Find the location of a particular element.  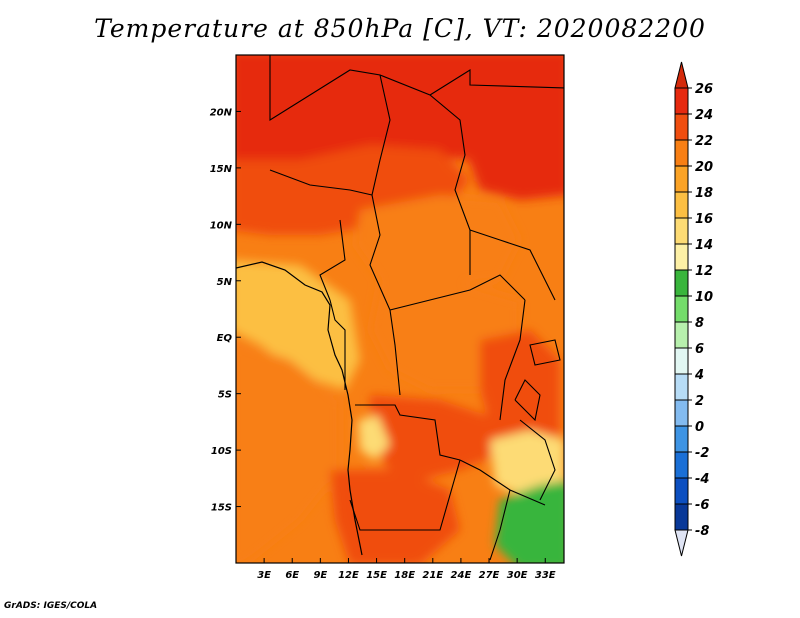

colorbar-over-arrow is located at coordinates (681, 75).